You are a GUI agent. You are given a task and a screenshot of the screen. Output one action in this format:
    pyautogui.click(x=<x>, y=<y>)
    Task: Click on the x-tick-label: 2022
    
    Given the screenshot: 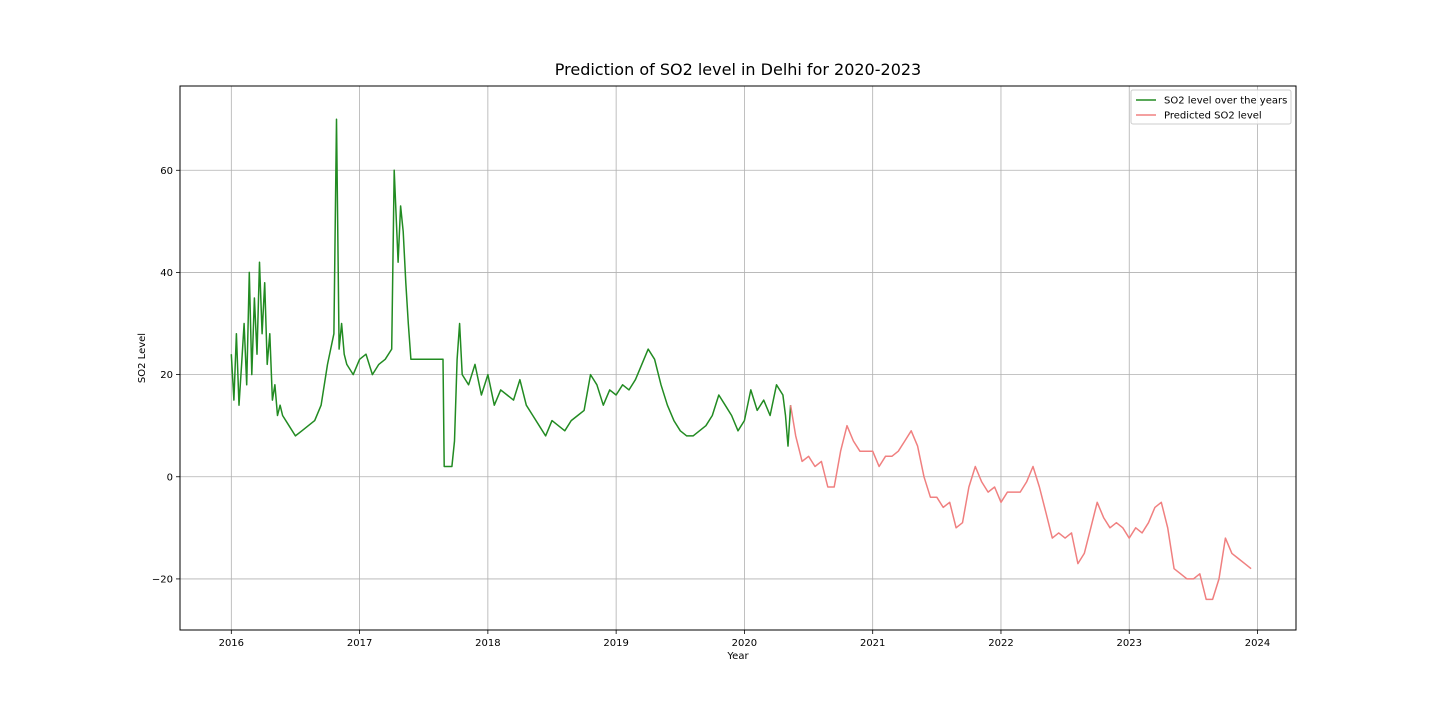 What is the action you would take?
    pyautogui.click(x=1000, y=643)
    